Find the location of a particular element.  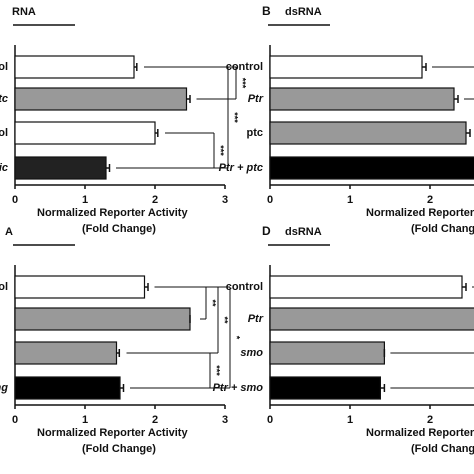

category-label: smo is located at coordinates (251, 353).